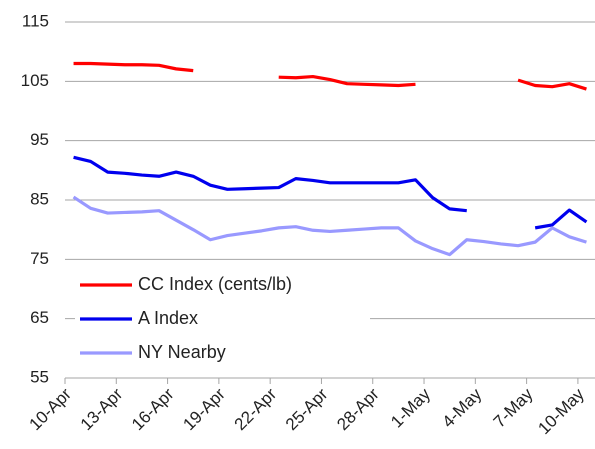  What do you see at coordinates (50, 409) in the screenshot?
I see `x-tick-label: 10-Apr` at bounding box center [50, 409].